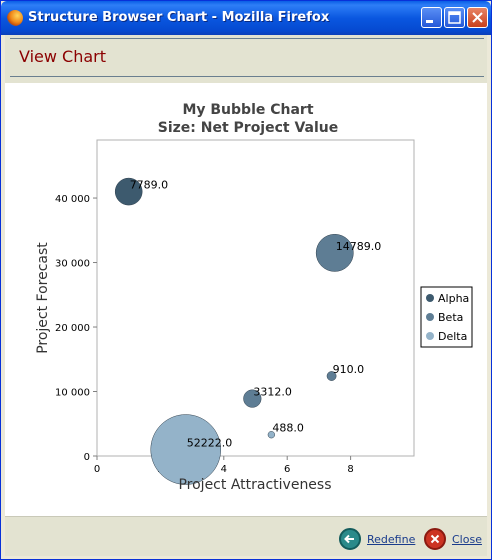 Image resolution: width=492 pixels, height=560 pixels. I want to click on close-action-icon, so click(435, 539).